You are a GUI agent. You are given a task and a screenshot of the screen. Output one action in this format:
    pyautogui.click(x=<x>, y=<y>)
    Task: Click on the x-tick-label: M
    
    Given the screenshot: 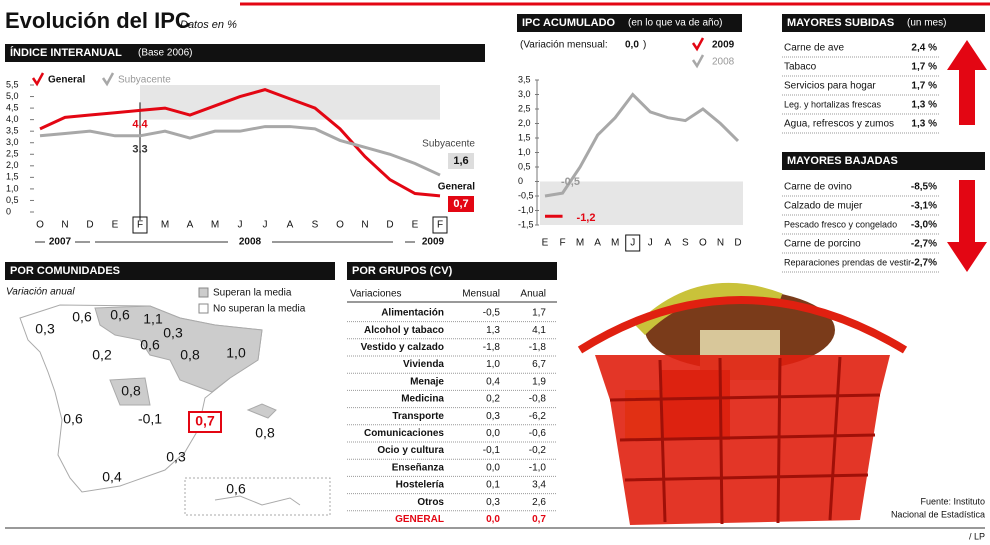 What is the action you would take?
    pyautogui.click(x=615, y=243)
    